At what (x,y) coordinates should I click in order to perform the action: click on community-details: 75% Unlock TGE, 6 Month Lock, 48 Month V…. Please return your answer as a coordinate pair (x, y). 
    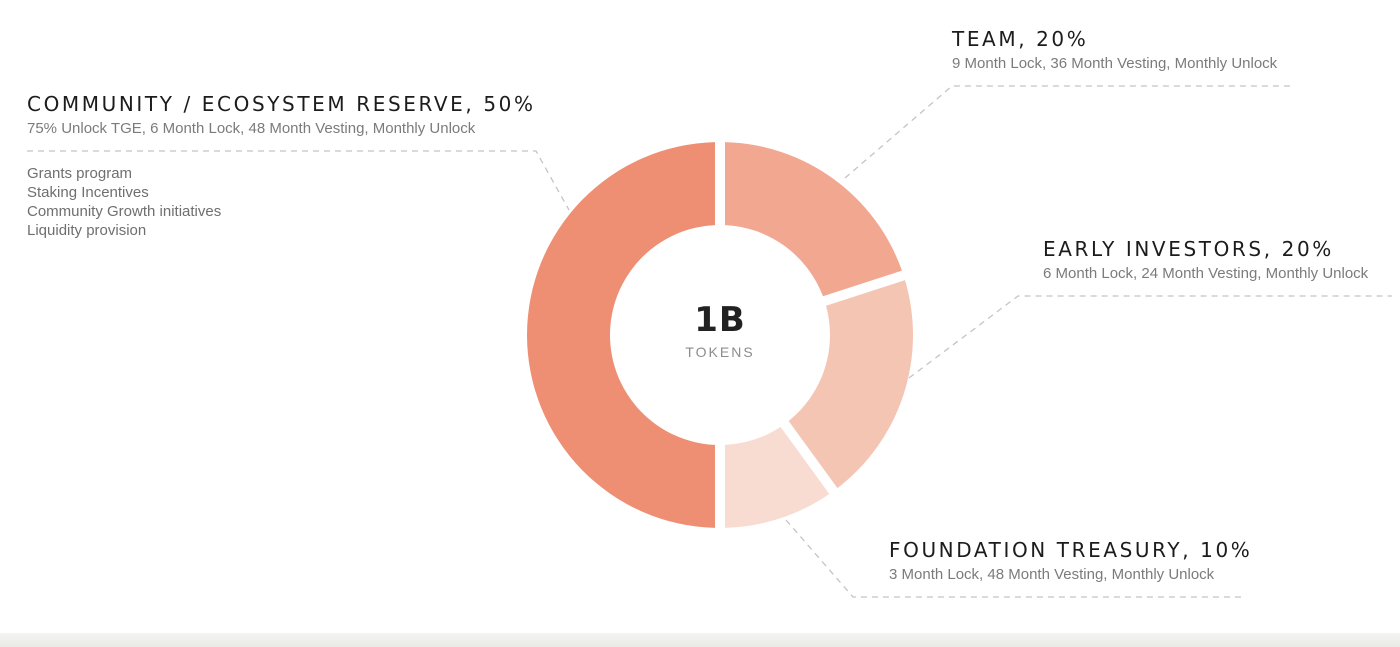
    Looking at the image, I should click on (251, 128).